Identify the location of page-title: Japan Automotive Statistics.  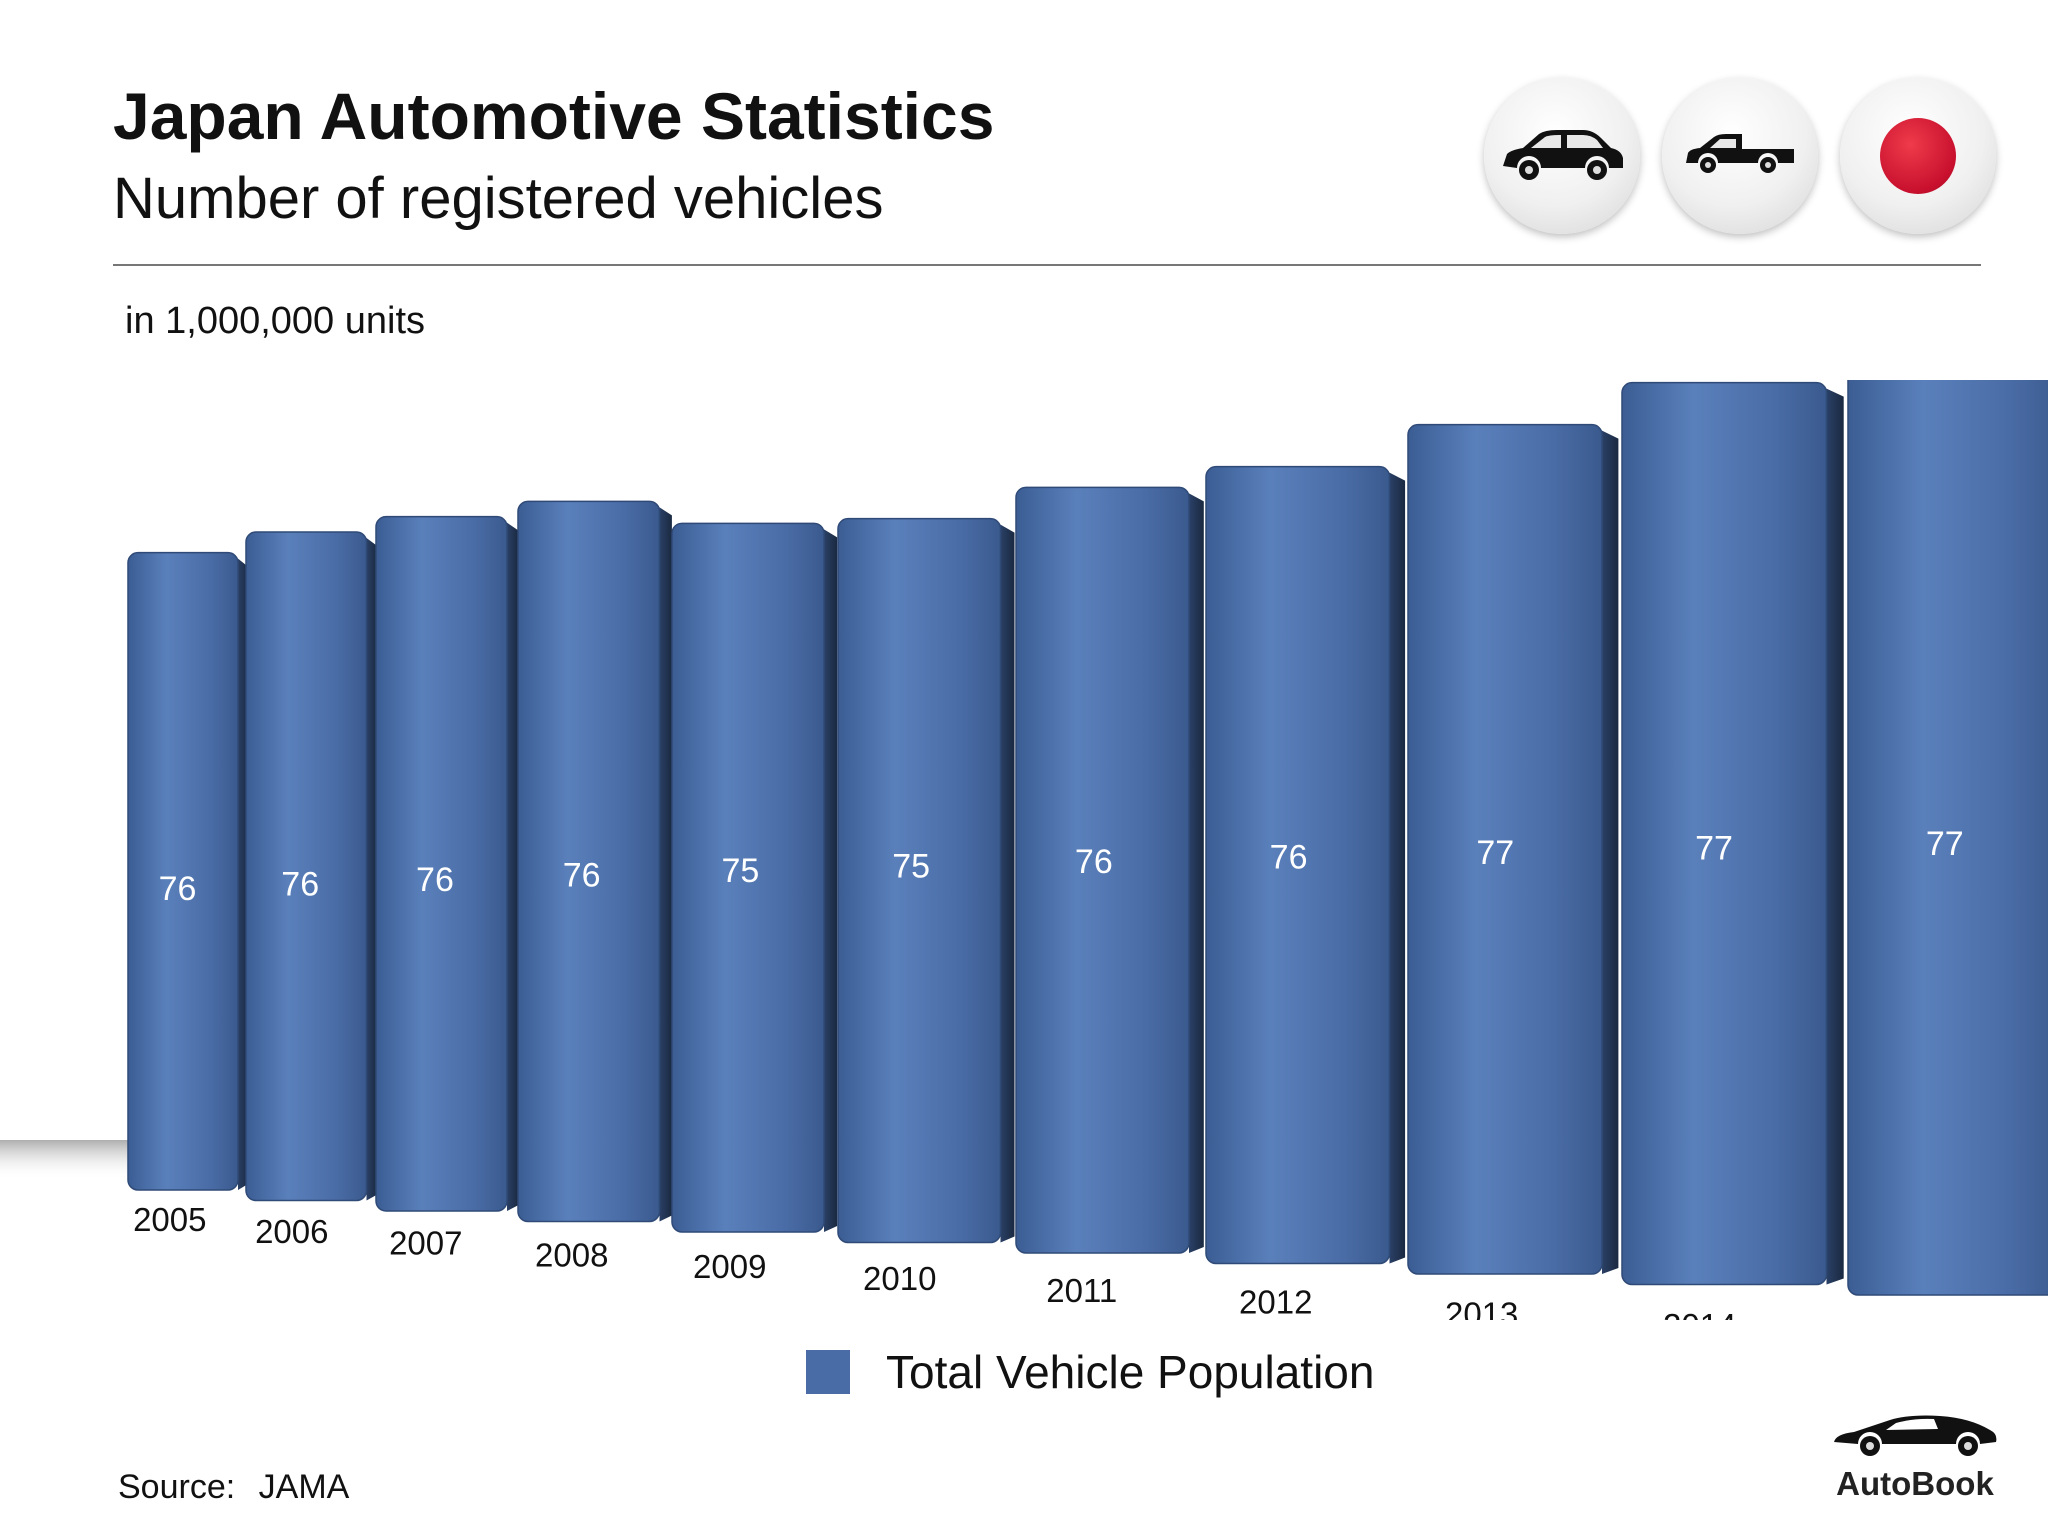
(554, 116).